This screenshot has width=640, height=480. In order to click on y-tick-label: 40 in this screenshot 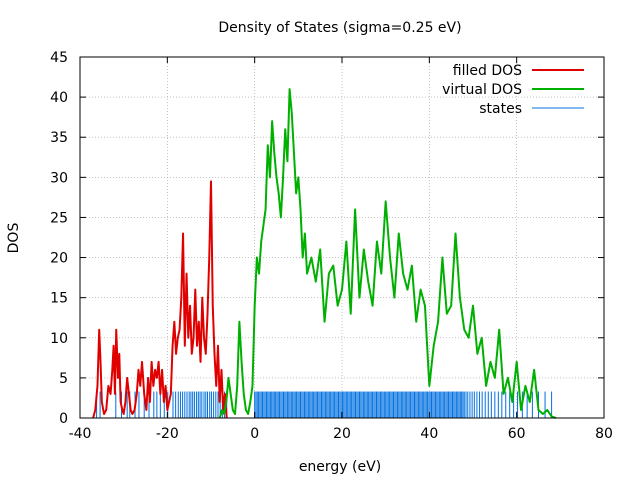, I will do `click(59, 98)`.